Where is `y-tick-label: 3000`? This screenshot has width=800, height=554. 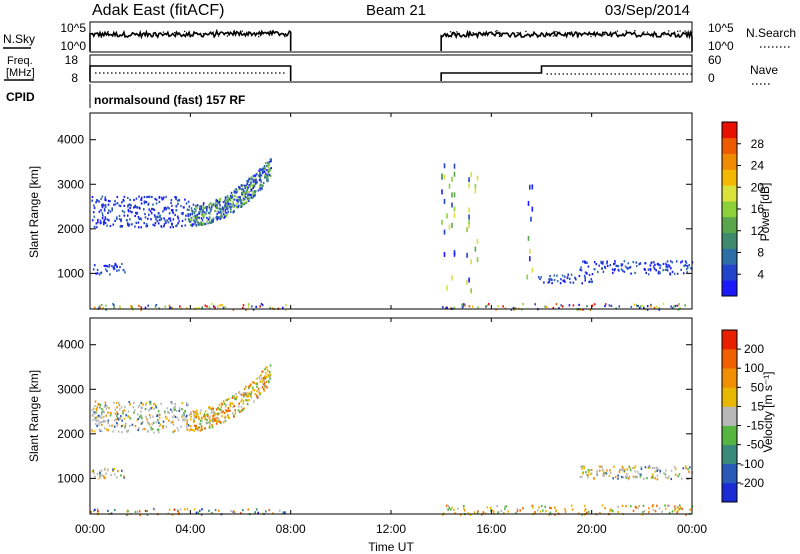 y-tick-label: 3000 is located at coordinates (70, 184).